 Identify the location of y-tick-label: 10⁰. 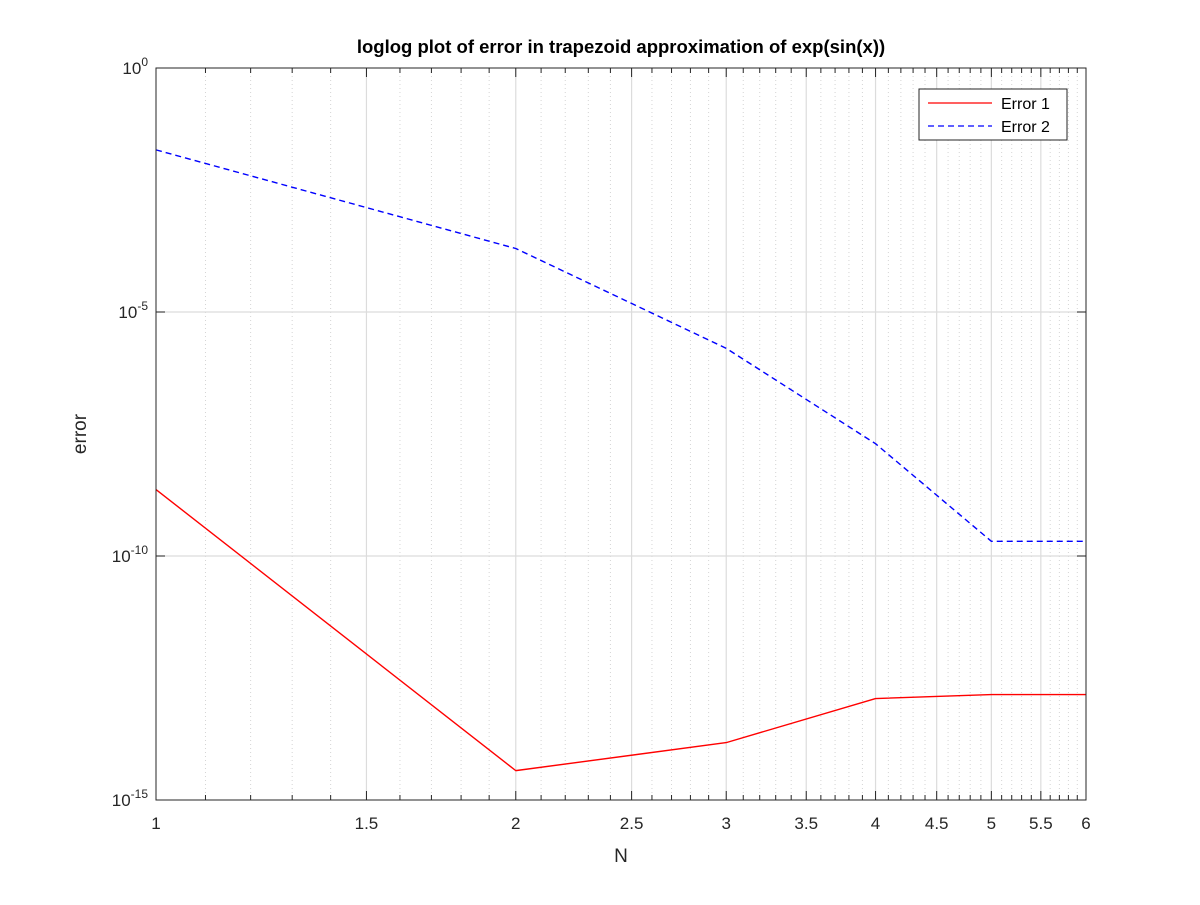
(135, 66).